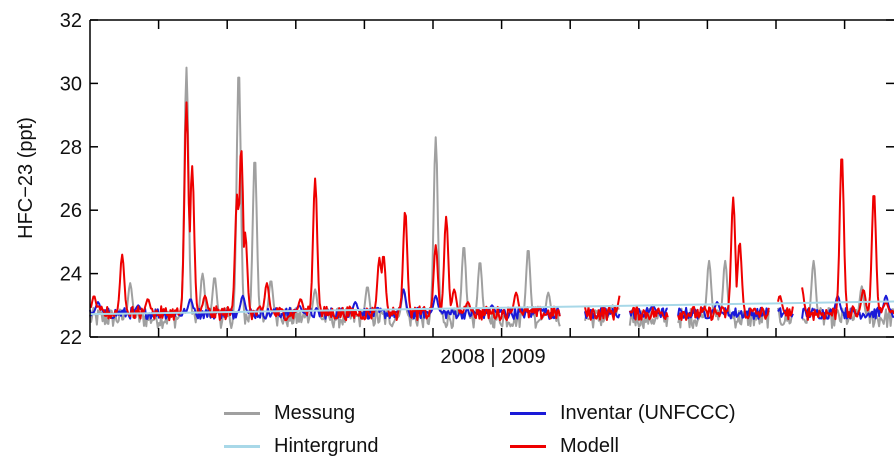 This screenshot has width=894, height=471. Describe the element at coordinates (71, 338) in the screenshot. I see `y-tick-label-22: 22` at that location.